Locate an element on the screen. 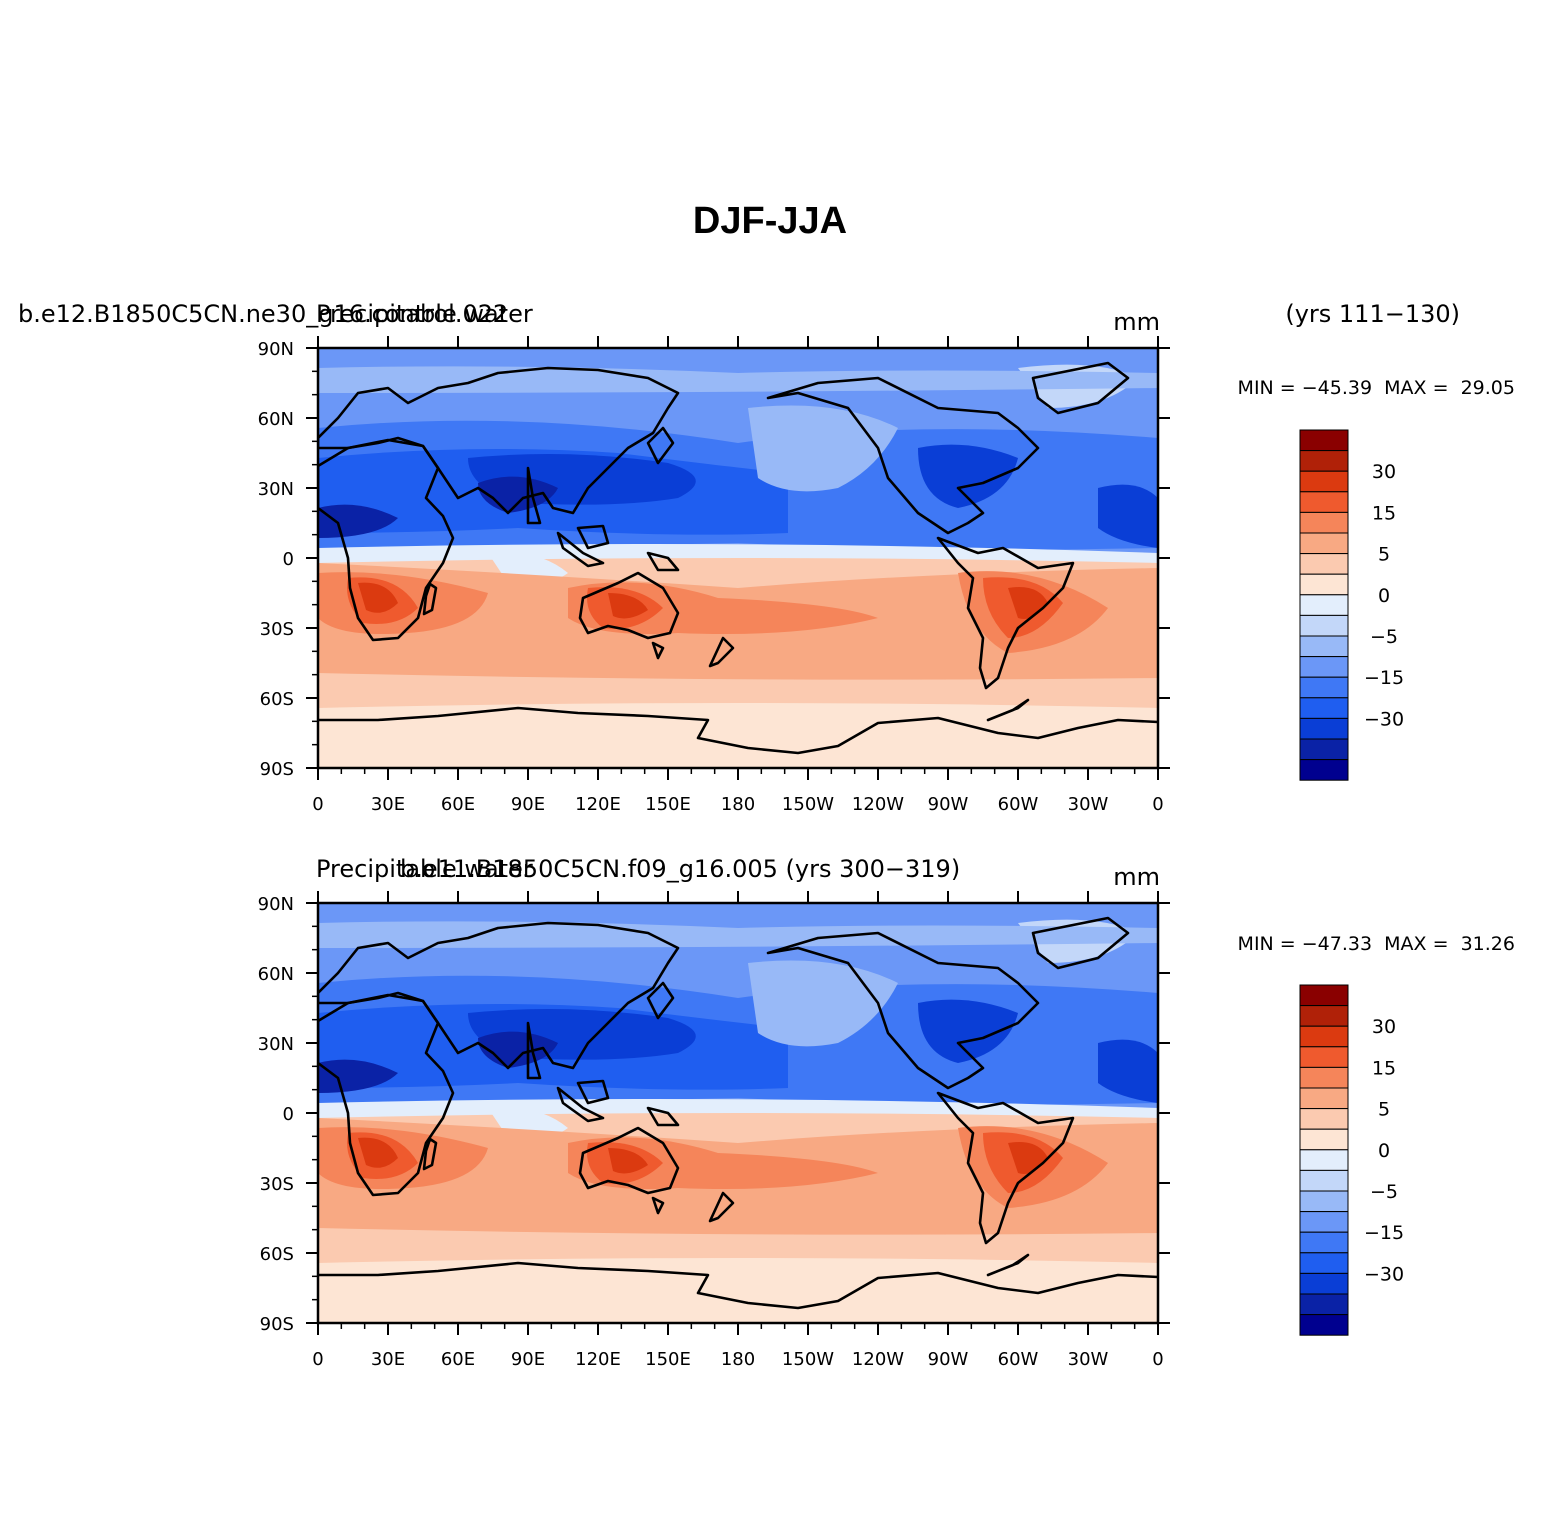  figure-title: DJF-JJA is located at coordinates (770, 221).